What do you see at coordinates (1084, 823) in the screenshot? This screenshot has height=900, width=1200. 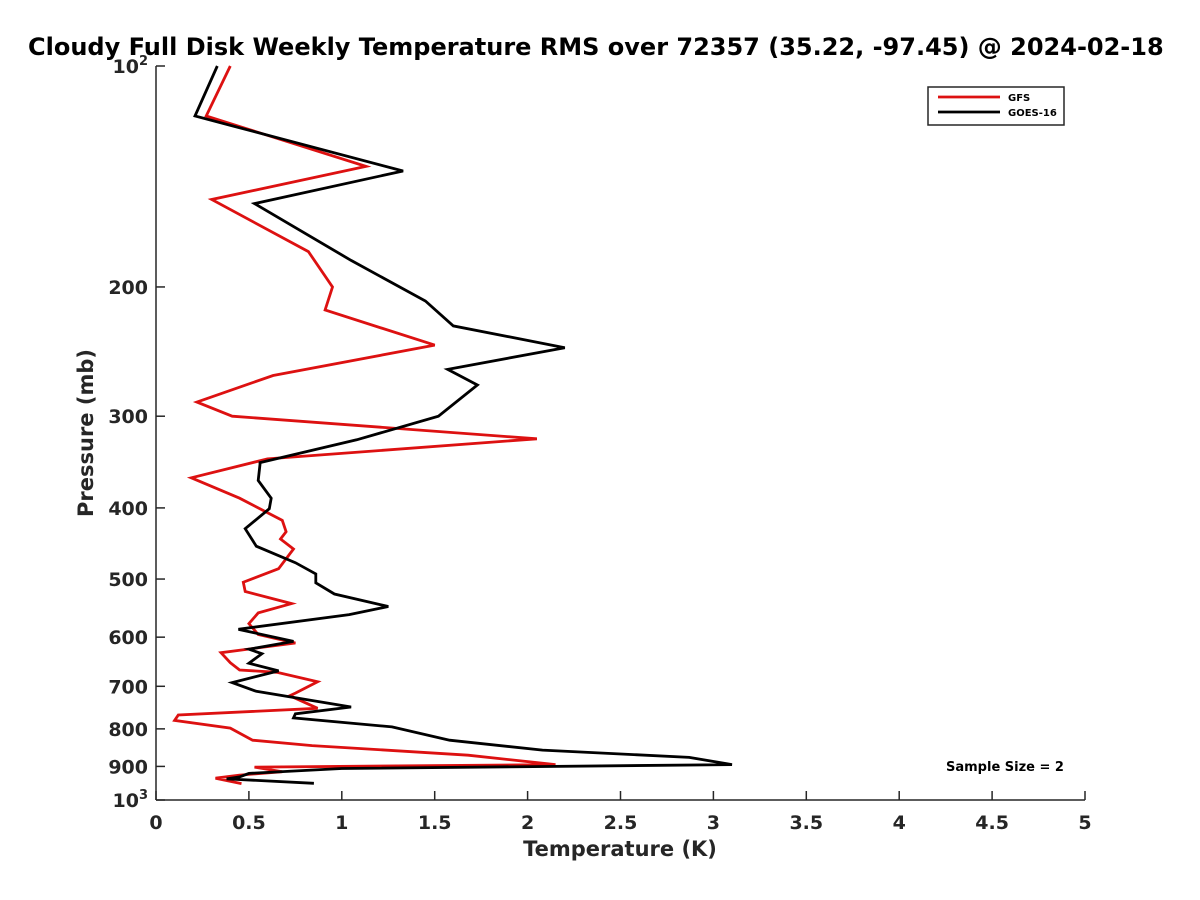 I see `x-tick-label: 5` at bounding box center [1084, 823].